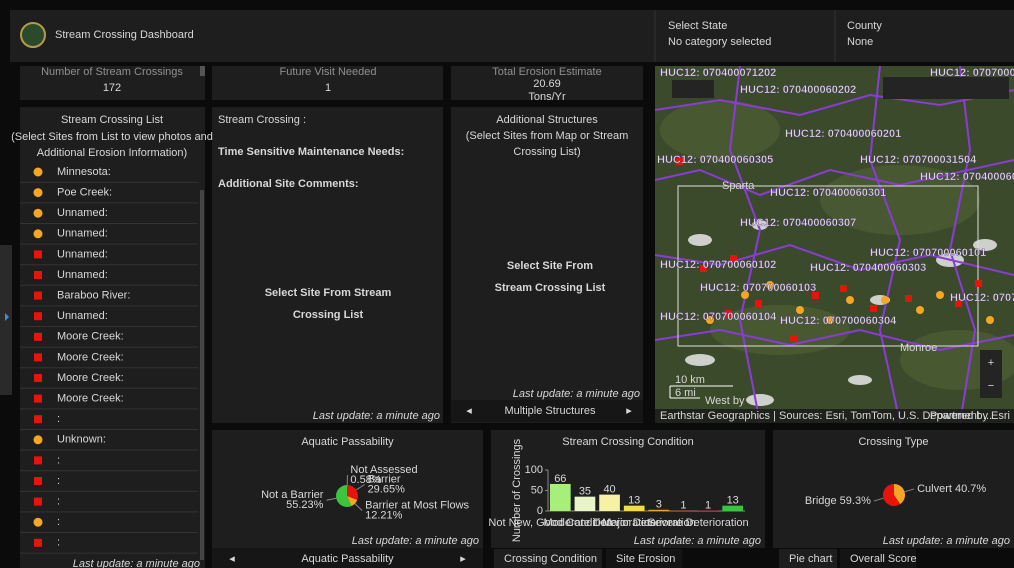 Image resolution: width=1014 pixels, height=568 pixels. I want to click on bar-value-label: 13, so click(733, 501).